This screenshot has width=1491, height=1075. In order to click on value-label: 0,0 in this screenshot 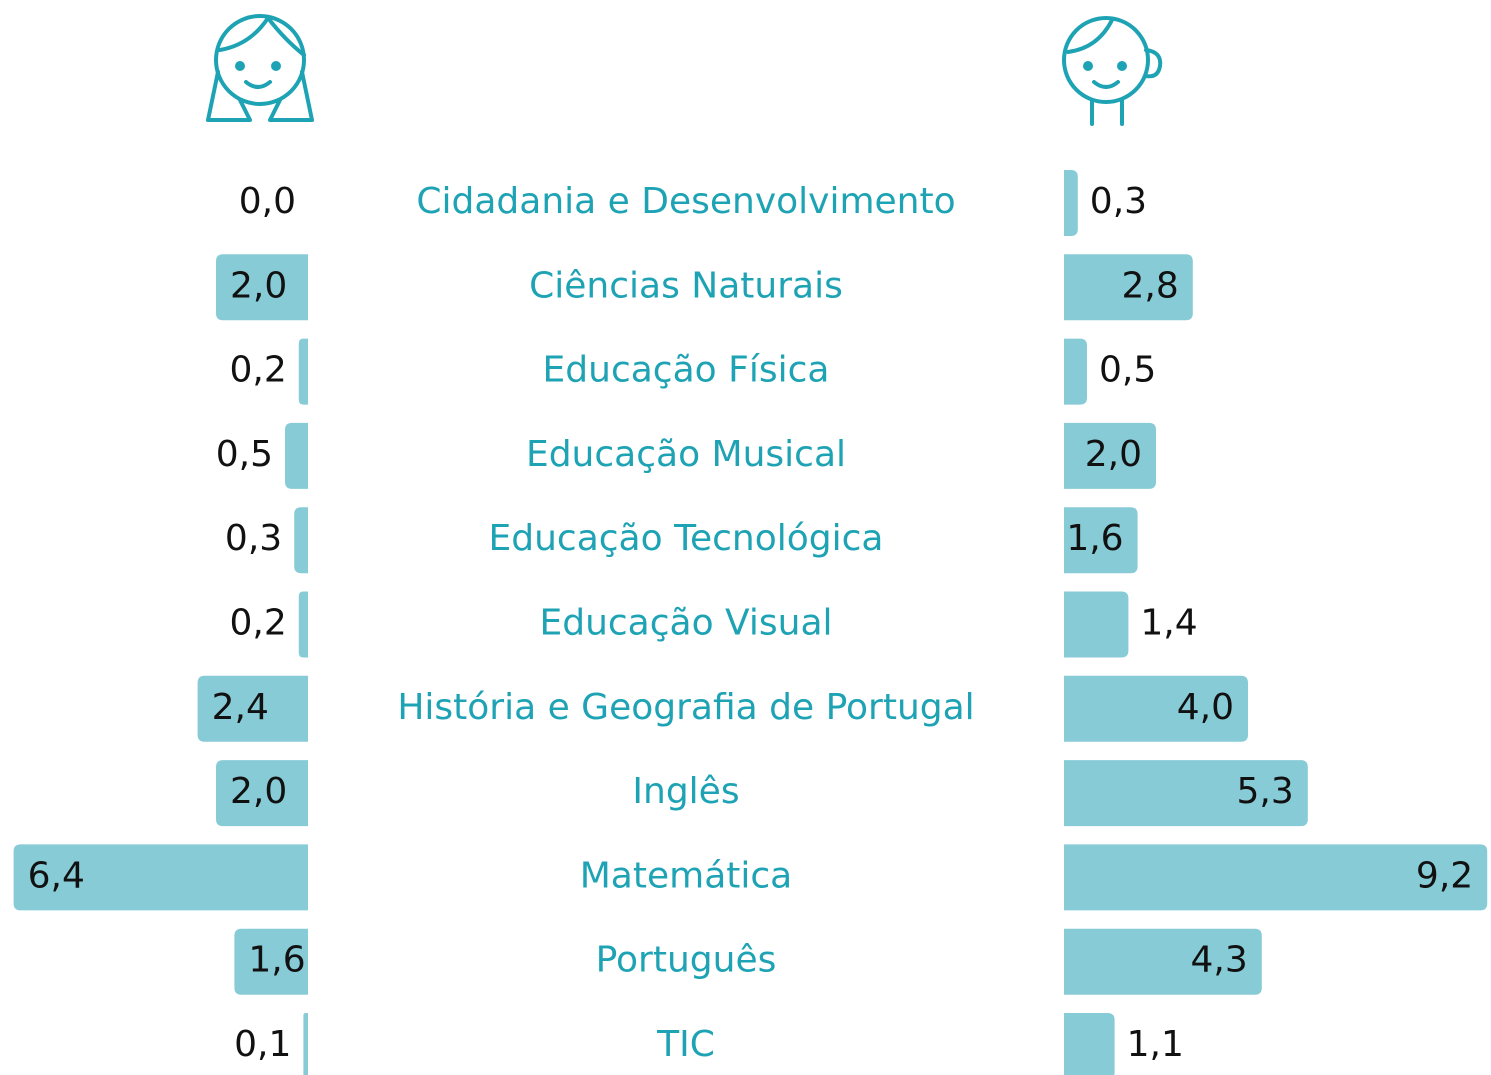, I will do `click(267, 201)`.